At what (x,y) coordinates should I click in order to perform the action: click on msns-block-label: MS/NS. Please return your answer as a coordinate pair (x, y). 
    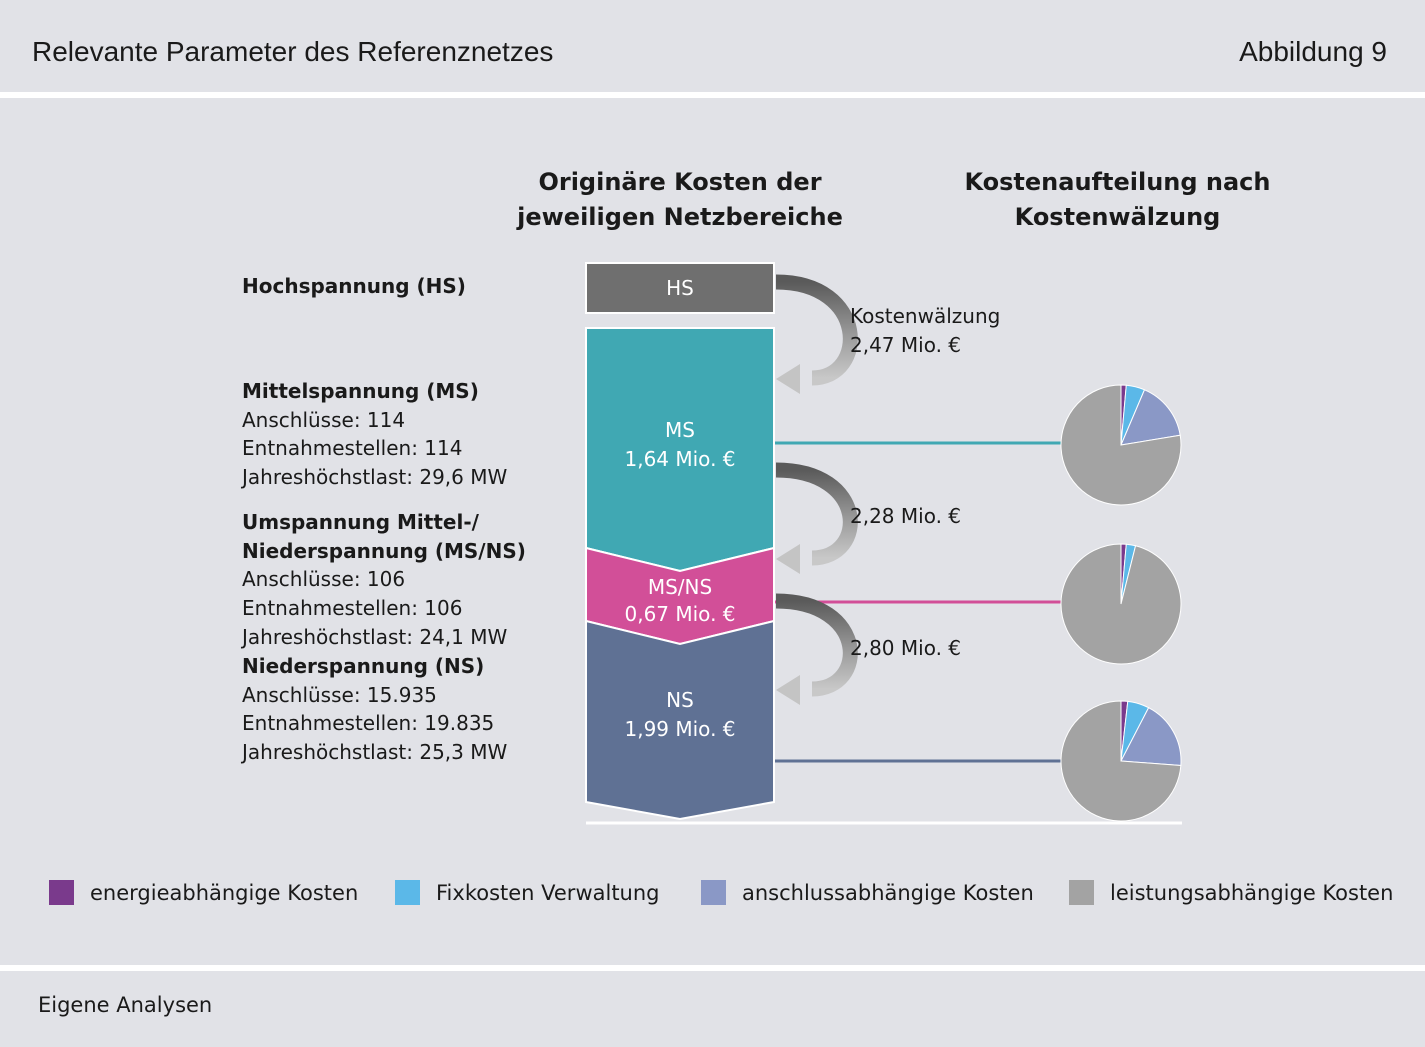
    Looking at the image, I should click on (680, 587).